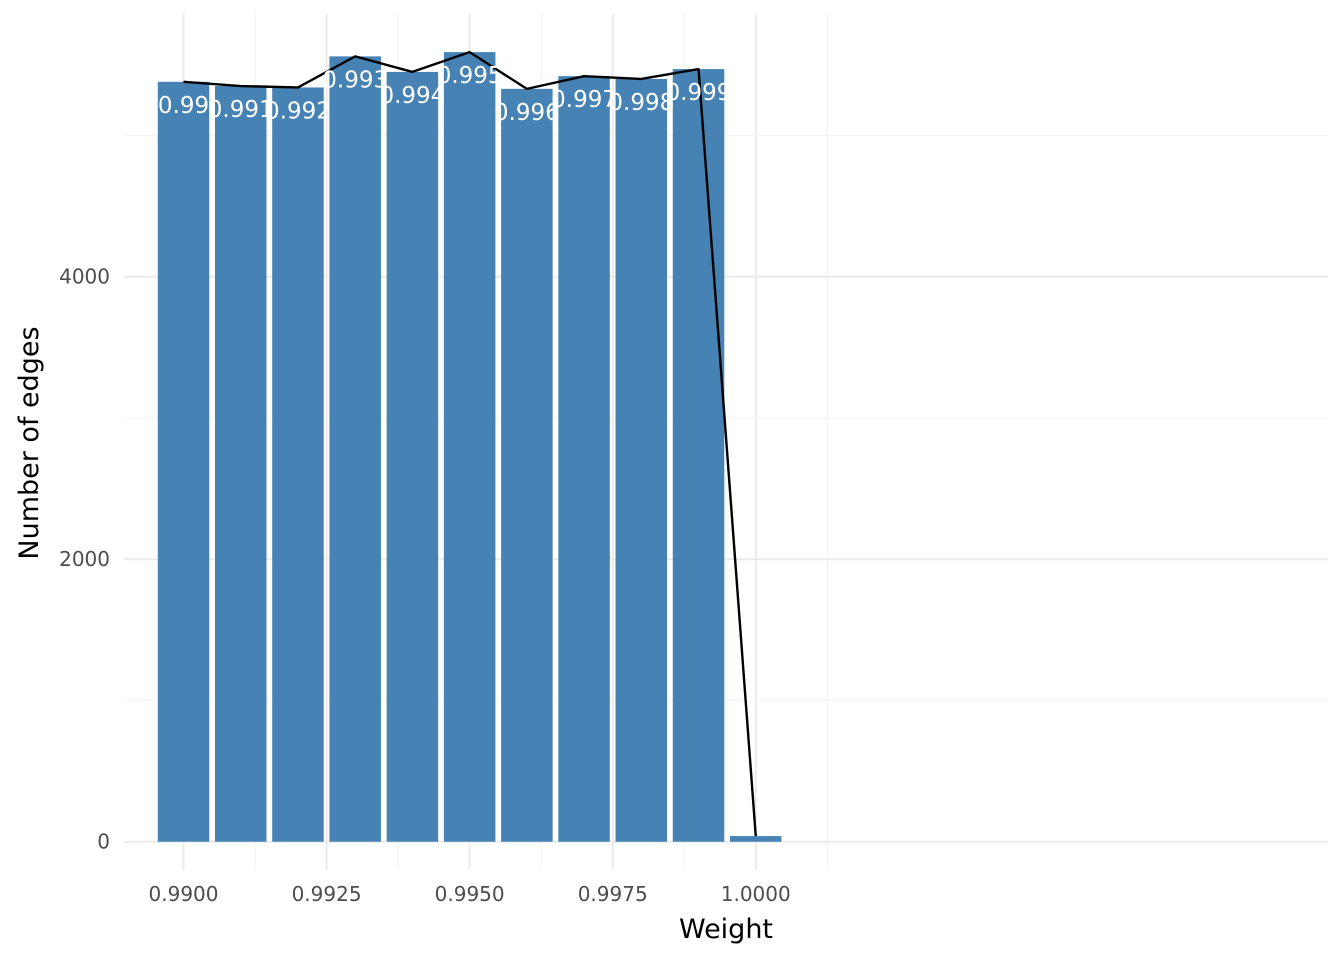 Image resolution: width=1344 pixels, height=960 pixels. I want to click on bar-data-label: 0.99, so click(183, 106).